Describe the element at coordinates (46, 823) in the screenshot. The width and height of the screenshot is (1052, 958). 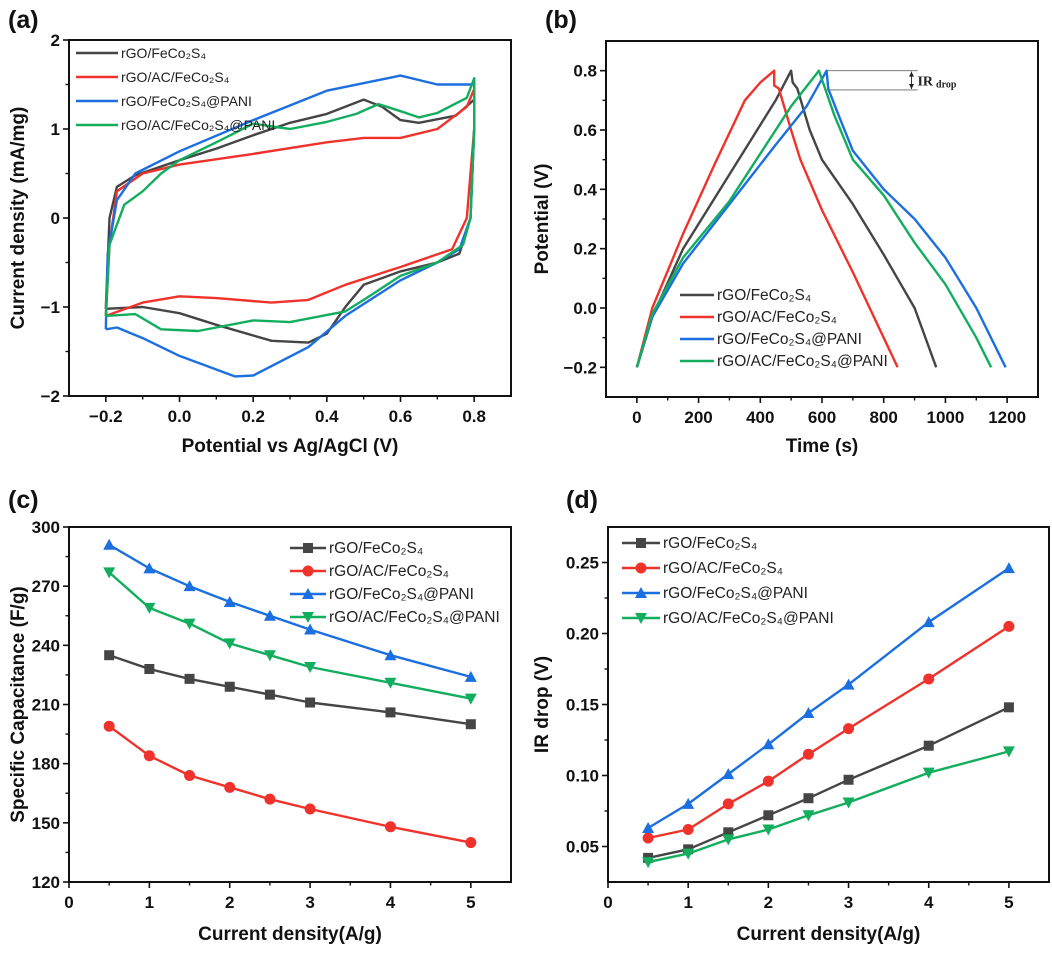
I see `y-tick-label: 150` at that location.